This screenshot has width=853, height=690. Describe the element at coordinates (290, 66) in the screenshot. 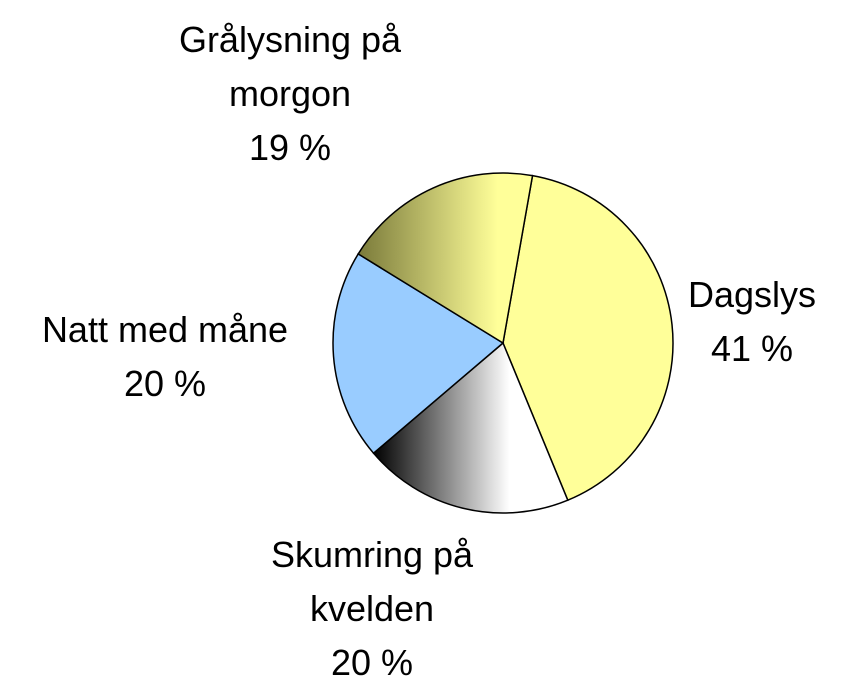

I see `category-label: Grålysning på morgon` at that location.